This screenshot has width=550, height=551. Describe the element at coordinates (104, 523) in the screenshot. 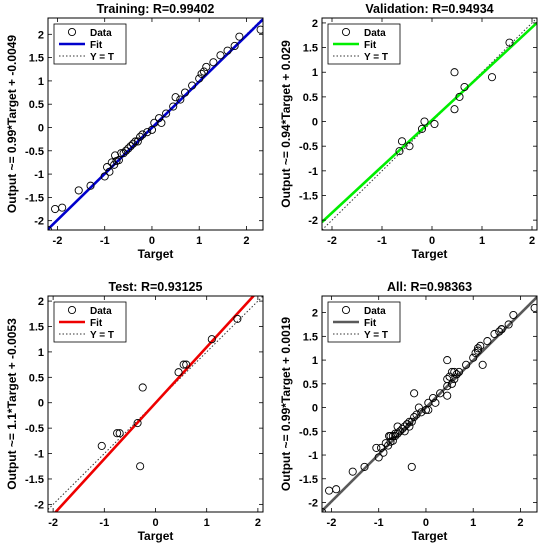

I see `panel-3-x-tick-label: -1` at that location.